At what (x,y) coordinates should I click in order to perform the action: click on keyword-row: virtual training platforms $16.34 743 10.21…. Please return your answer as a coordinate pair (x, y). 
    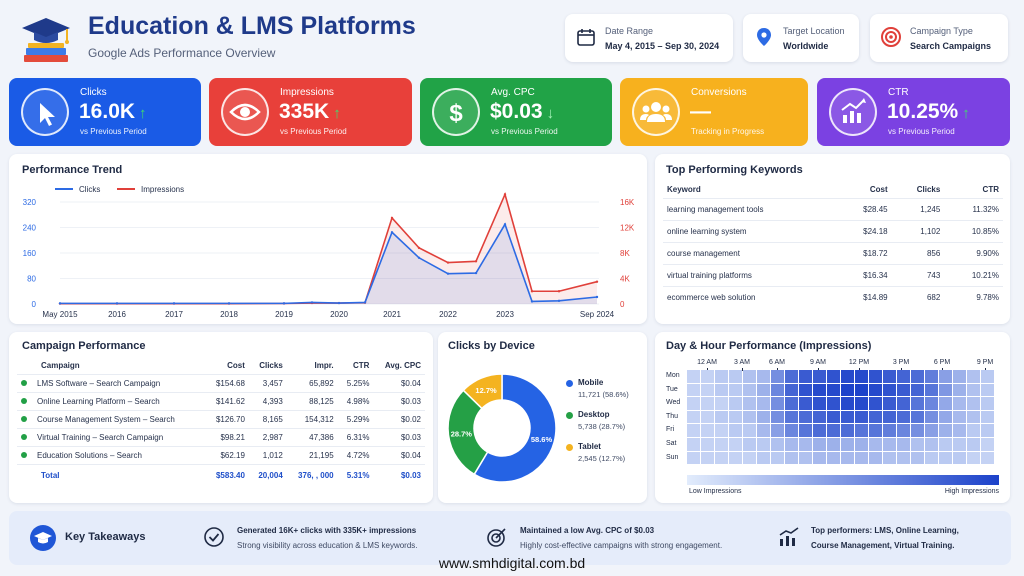
    Looking at the image, I should click on (833, 274).